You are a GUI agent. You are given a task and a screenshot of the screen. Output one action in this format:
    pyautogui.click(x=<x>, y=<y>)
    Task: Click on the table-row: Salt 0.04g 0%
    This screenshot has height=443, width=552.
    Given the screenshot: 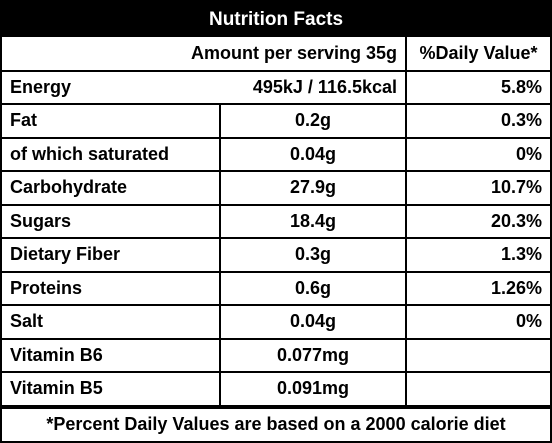 What is the action you would take?
    pyautogui.click(x=276, y=322)
    